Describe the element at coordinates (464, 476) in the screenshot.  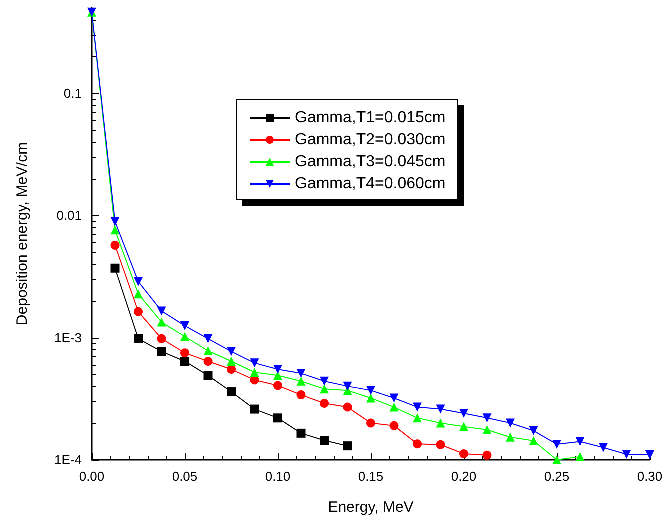
I see `x-tick-label: 0.20` at that location.